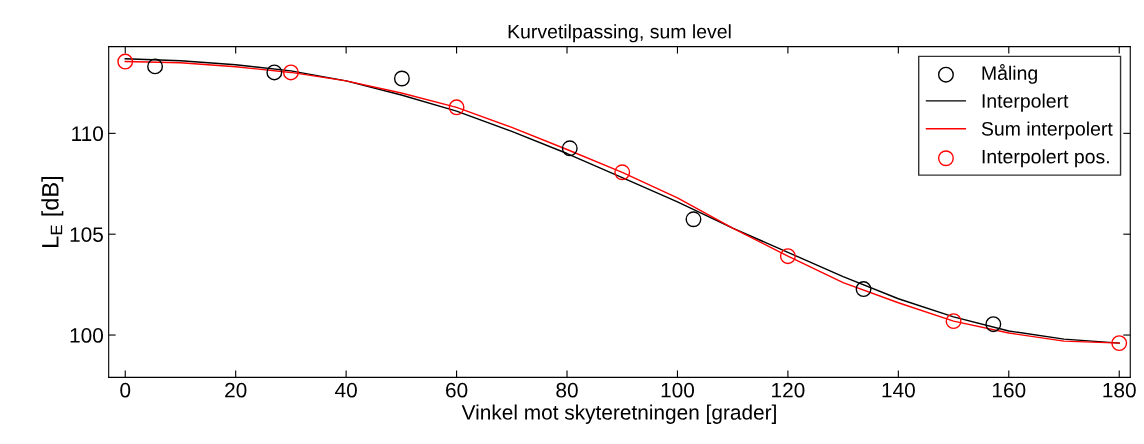  What do you see at coordinates (457, 390) in the screenshot?
I see `x-tick-label: 60` at bounding box center [457, 390].